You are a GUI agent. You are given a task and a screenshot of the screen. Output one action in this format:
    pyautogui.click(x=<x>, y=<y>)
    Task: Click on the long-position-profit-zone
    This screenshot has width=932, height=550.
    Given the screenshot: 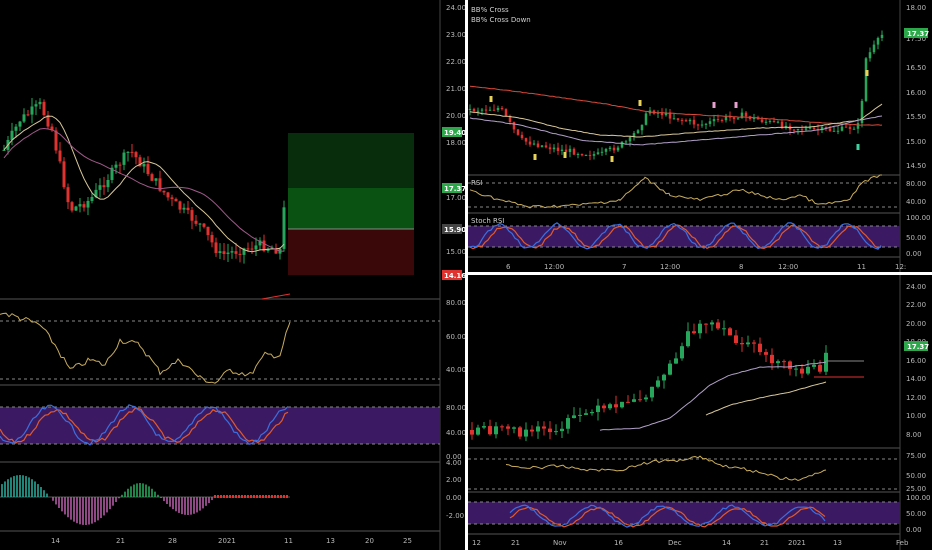 What is the action you would take?
    pyautogui.click(x=351, y=208)
    